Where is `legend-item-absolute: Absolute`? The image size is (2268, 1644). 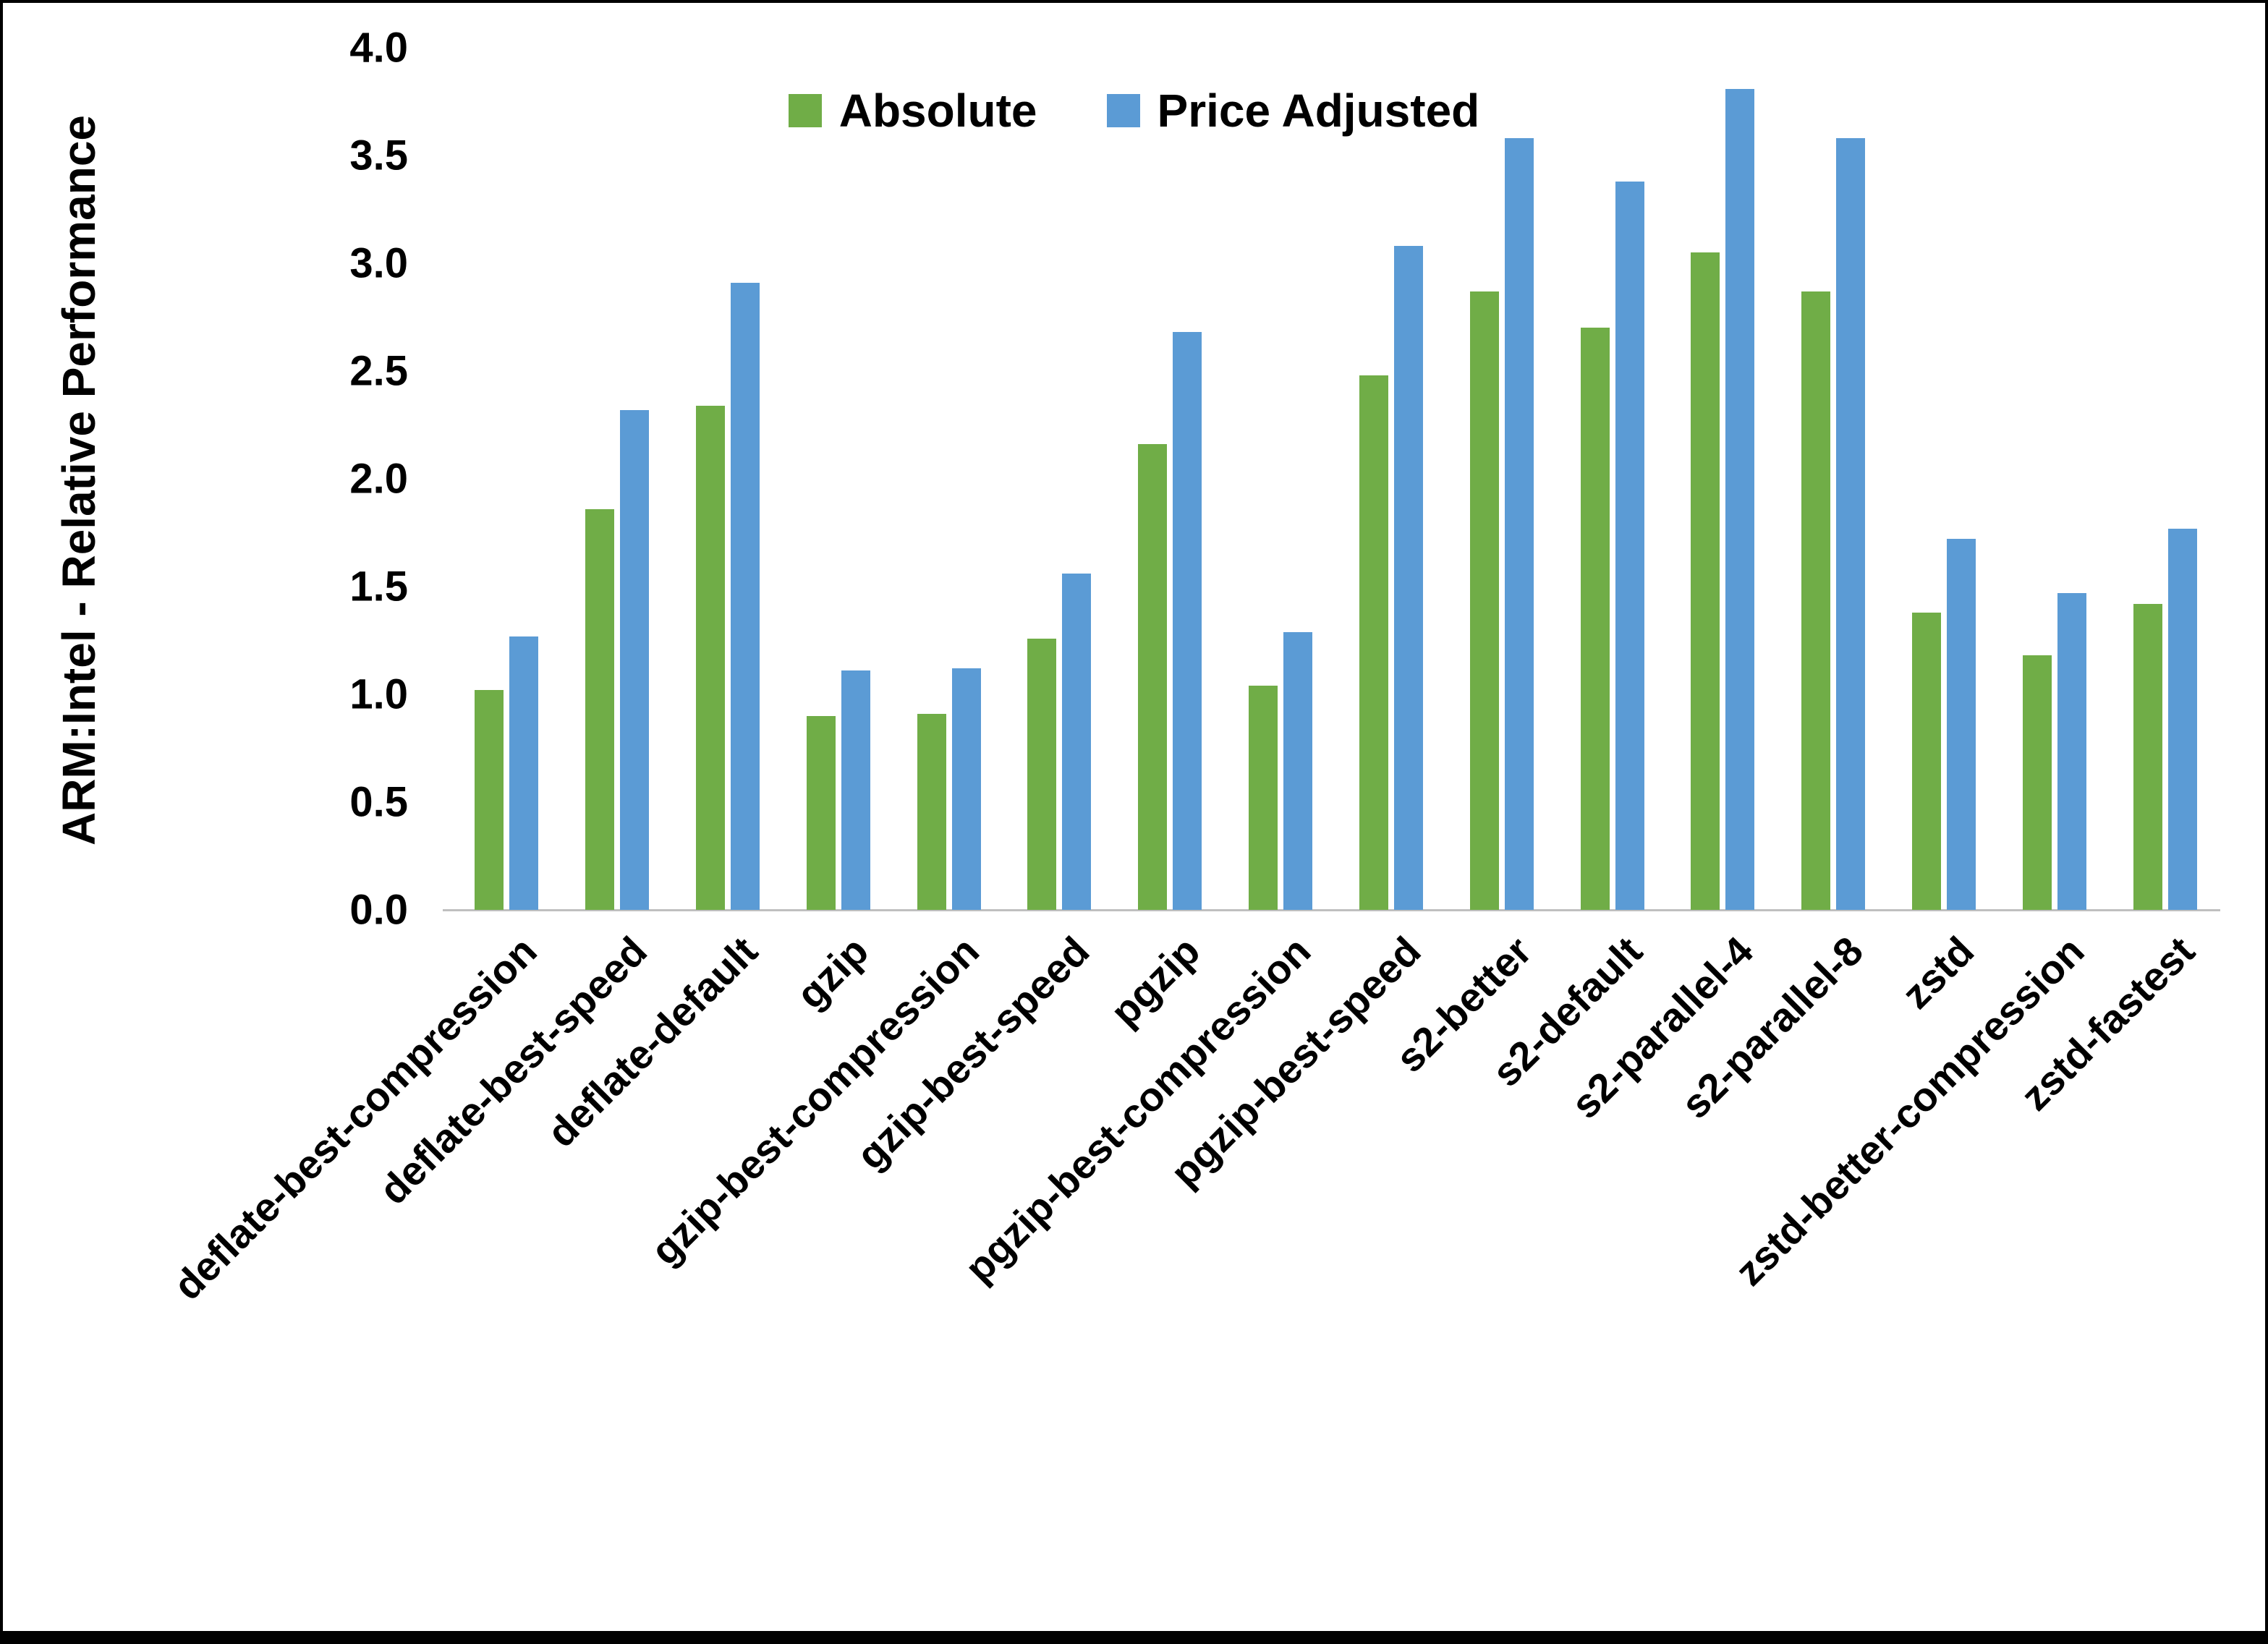 legend-item-absolute: Absolute is located at coordinates (912, 110).